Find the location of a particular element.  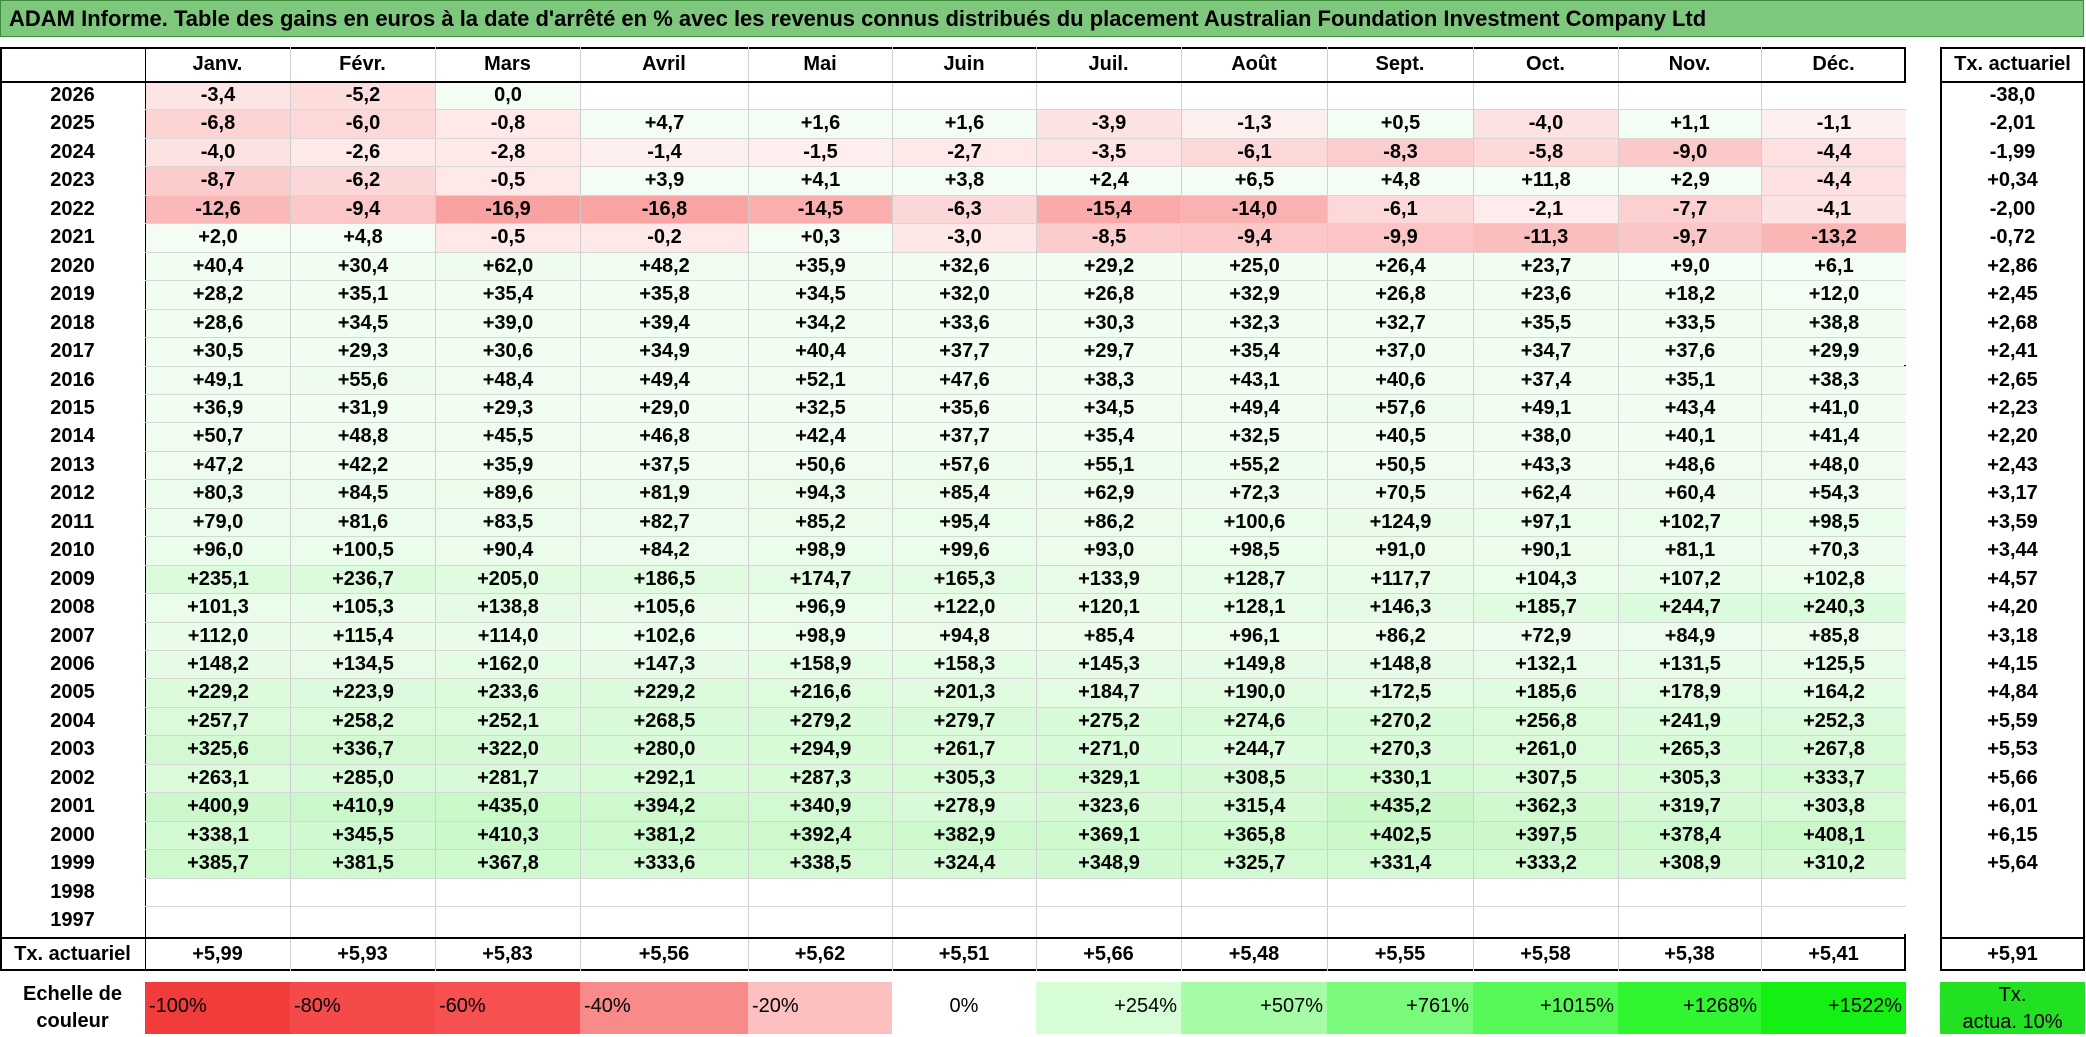

table-cell: +400,9 is located at coordinates (218, 807).